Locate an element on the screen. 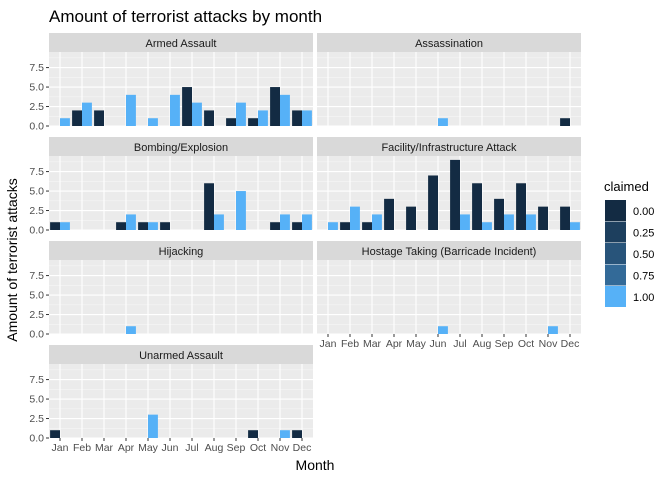 The width and height of the screenshot is (672, 485). facet-label: Armed Assault is located at coordinates (181, 44).